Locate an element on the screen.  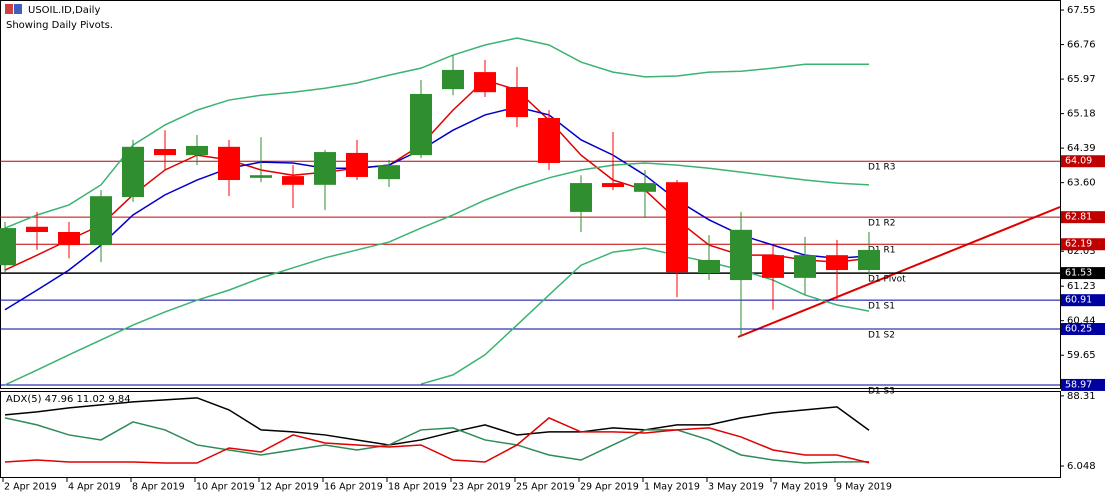
x-tick-label: 8 Apr 2019 is located at coordinates (158, 487).